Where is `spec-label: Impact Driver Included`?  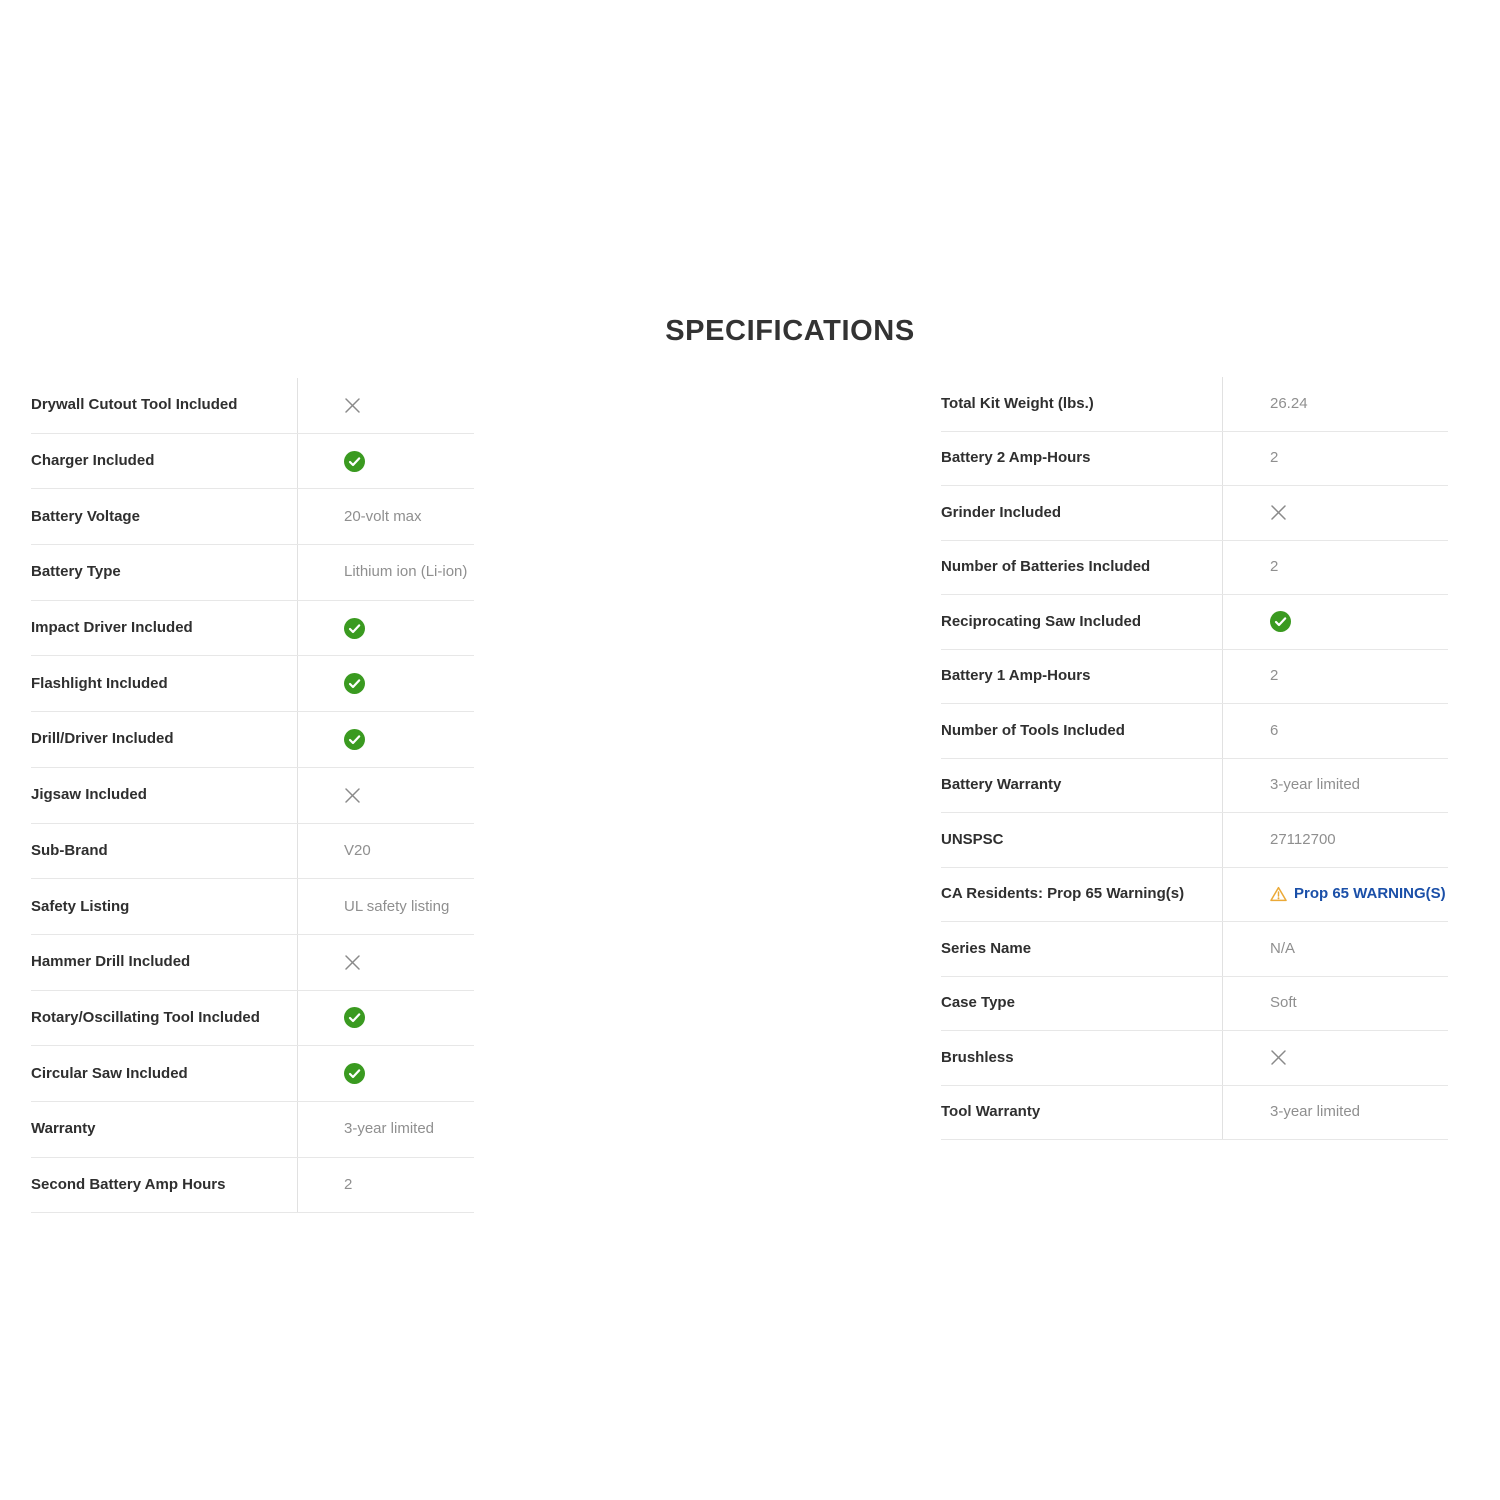
spec-label: Impact Driver Included is located at coordinates (112, 628).